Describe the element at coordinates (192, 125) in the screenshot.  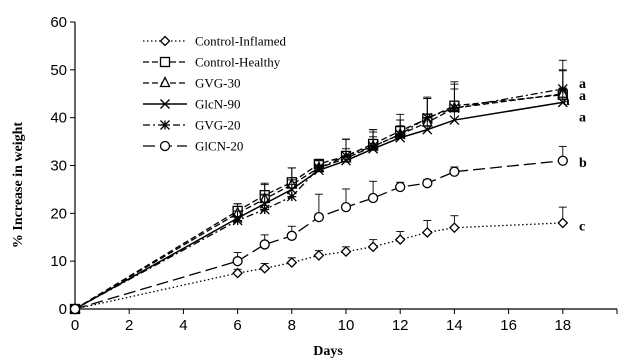
I see `legend-item: GVG-20` at that location.